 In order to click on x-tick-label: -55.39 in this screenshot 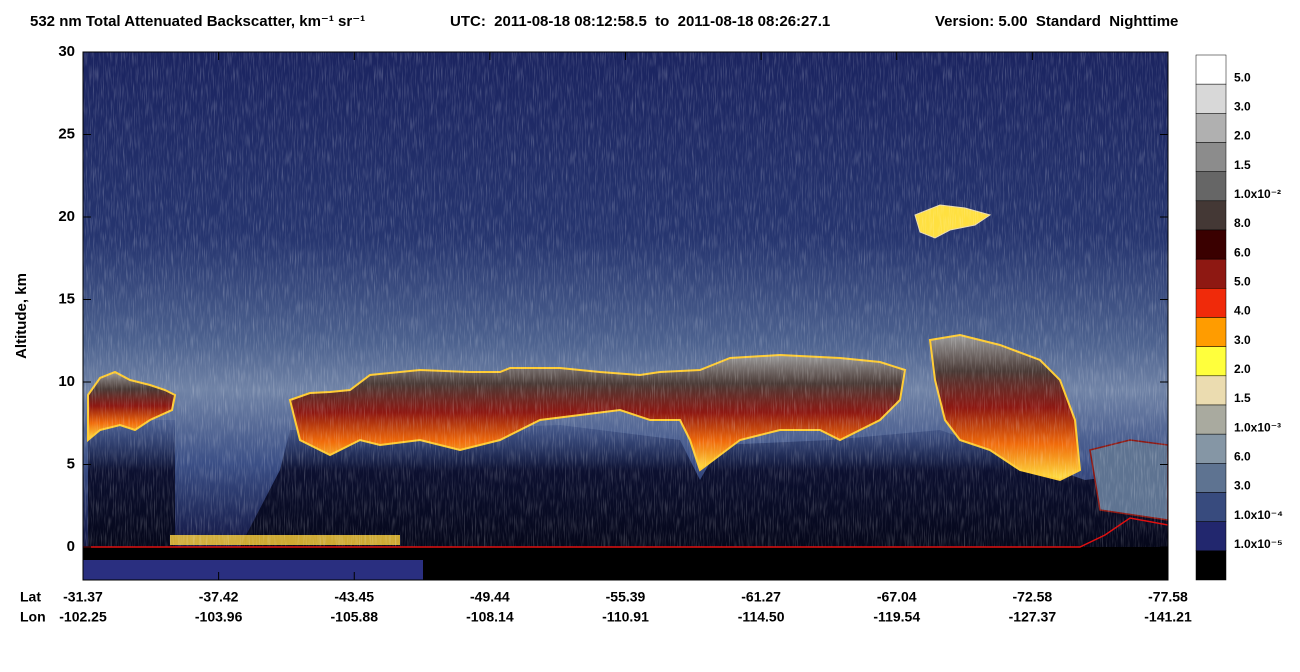, I will do `click(626, 597)`.